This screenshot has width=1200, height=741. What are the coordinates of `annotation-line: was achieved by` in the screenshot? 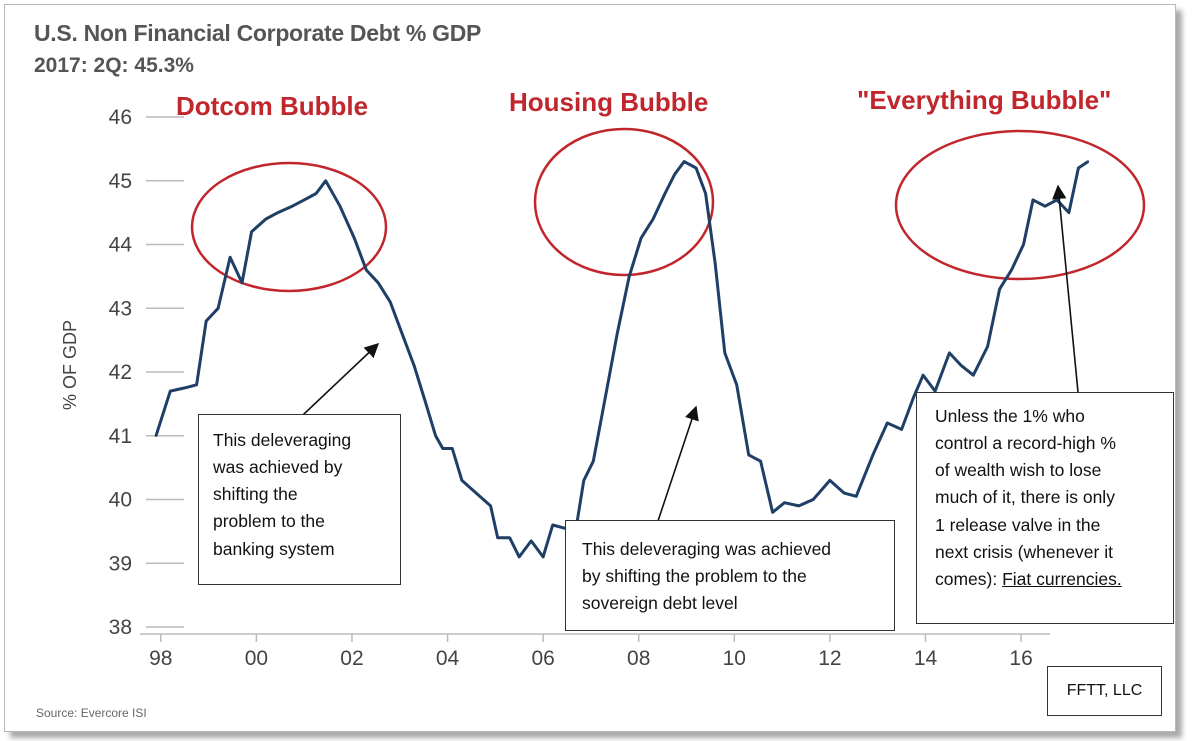 It's located at (278, 467).